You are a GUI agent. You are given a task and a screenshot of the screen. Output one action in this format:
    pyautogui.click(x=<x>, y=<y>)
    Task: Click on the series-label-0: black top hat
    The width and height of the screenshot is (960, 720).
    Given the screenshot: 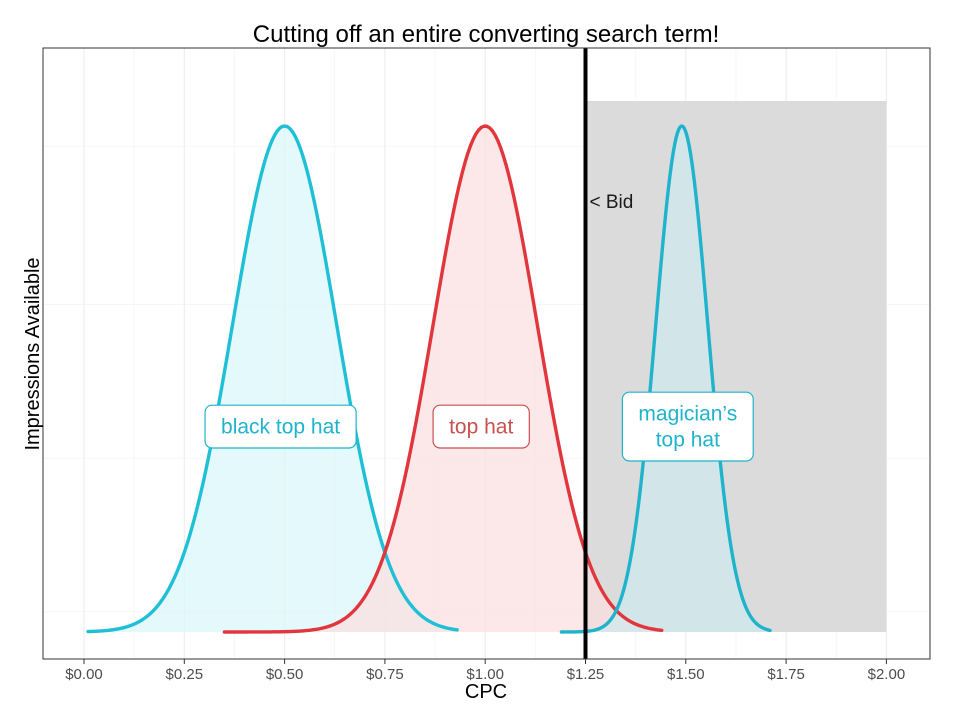 What is the action you would take?
    pyautogui.click(x=280, y=426)
    